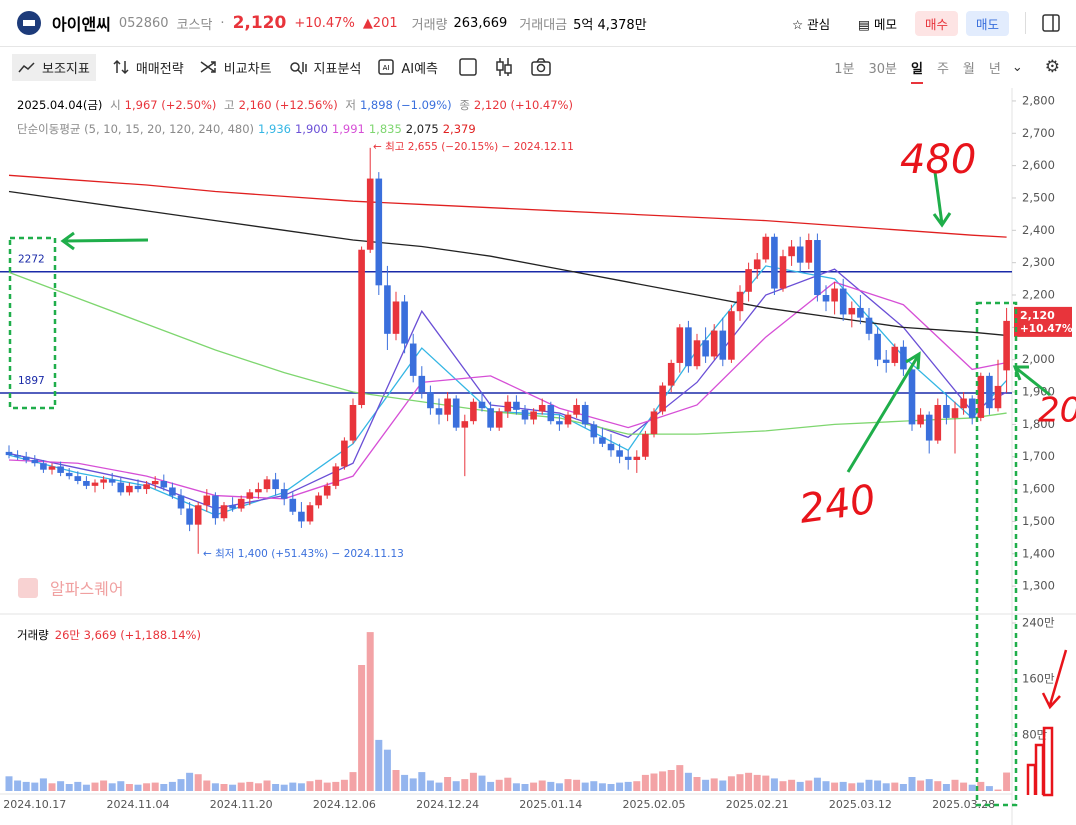 The height and width of the screenshot is (825, 1076). I want to click on period: 주, so click(942, 69).